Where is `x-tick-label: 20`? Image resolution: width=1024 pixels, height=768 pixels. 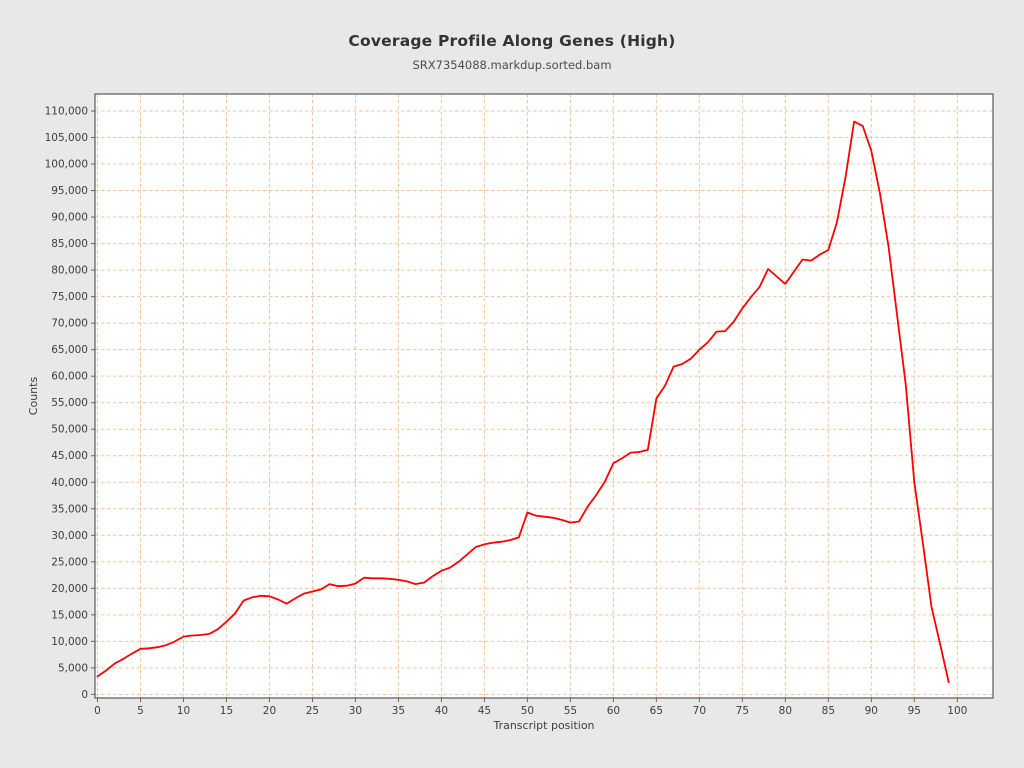 x-tick-label: 20 is located at coordinates (269, 711).